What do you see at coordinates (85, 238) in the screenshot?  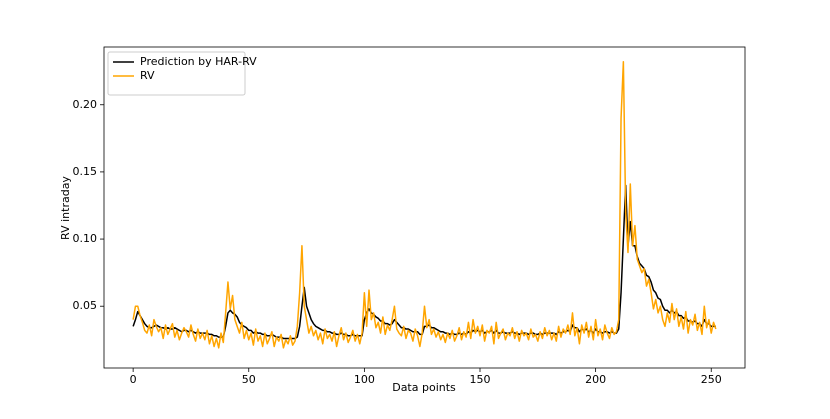 I see `y-tick-label: 0.10` at bounding box center [85, 238].